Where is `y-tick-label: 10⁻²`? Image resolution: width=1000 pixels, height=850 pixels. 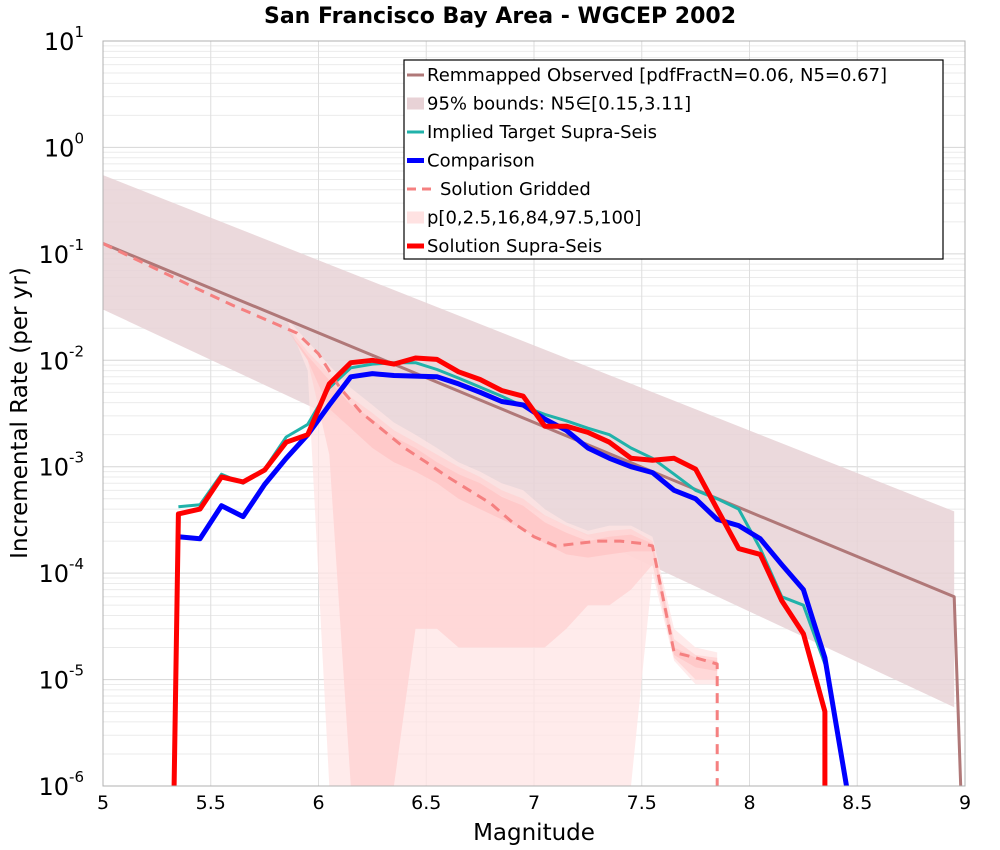 y-tick-label: 10⁻² is located at coordinates (61, 358).